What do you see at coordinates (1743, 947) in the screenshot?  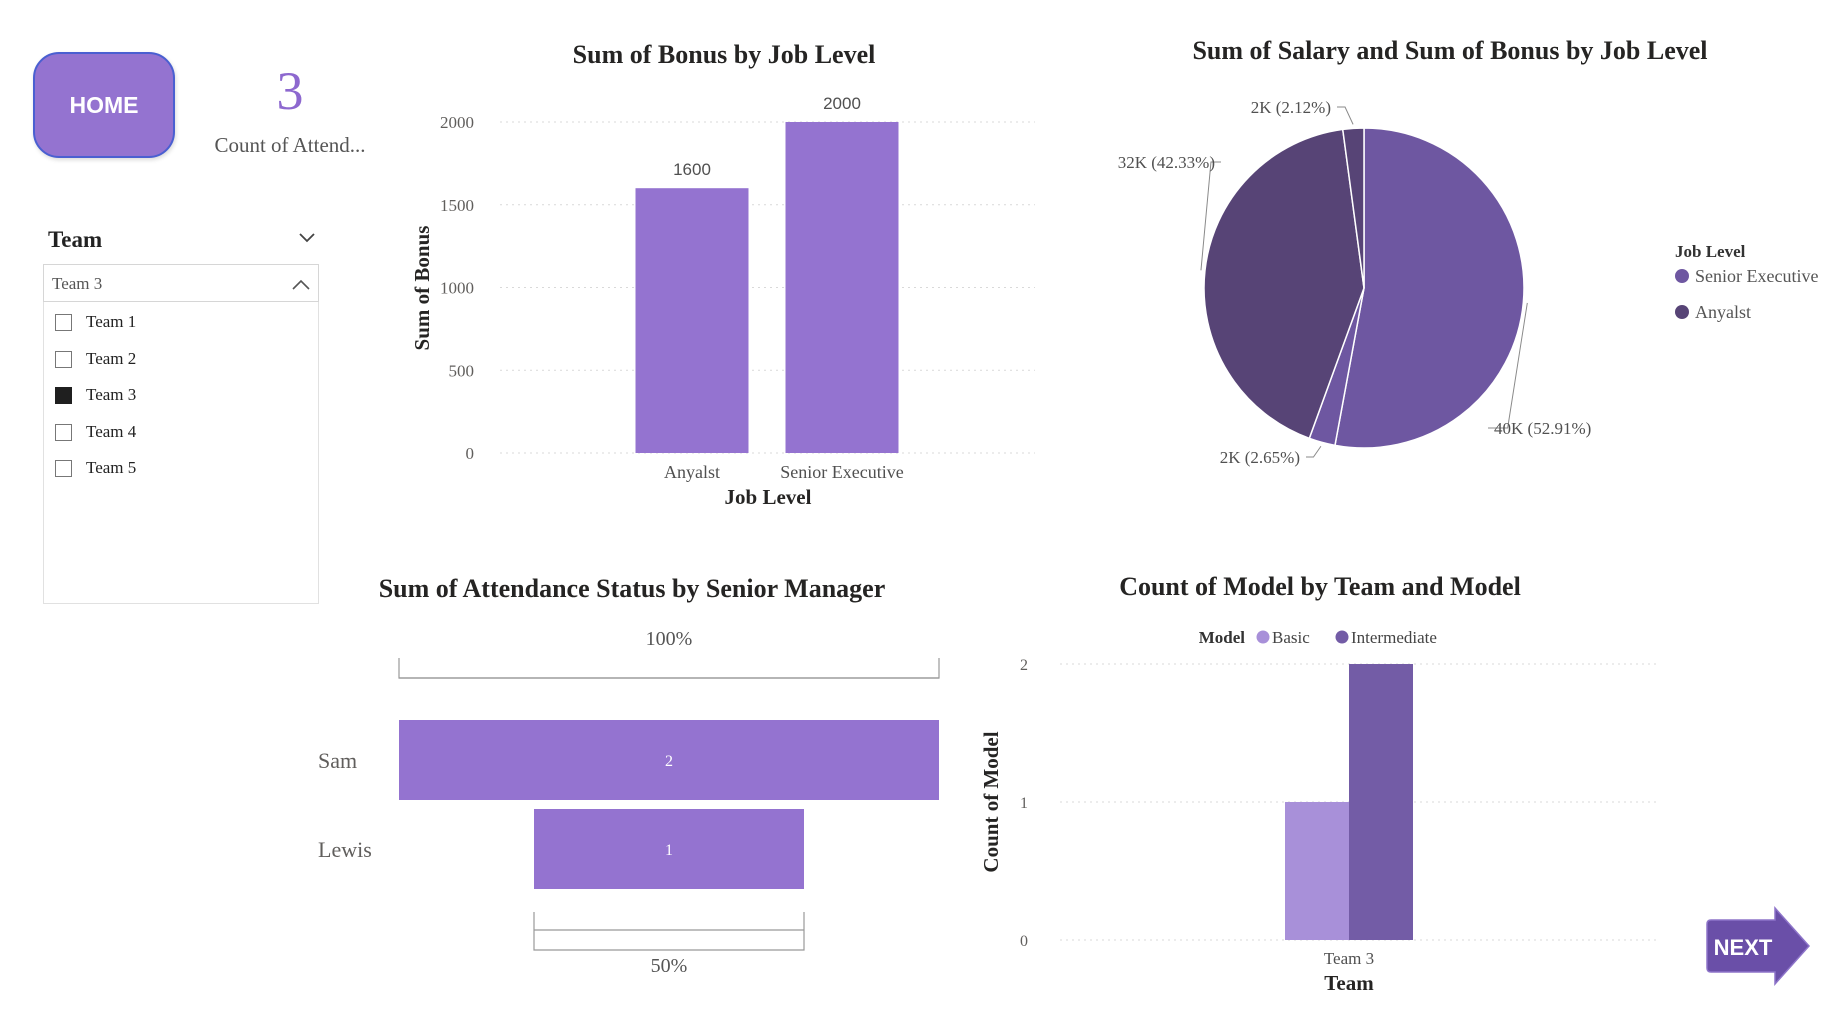 I see `next-label: NEXT` at bounding box center [1743, 947].